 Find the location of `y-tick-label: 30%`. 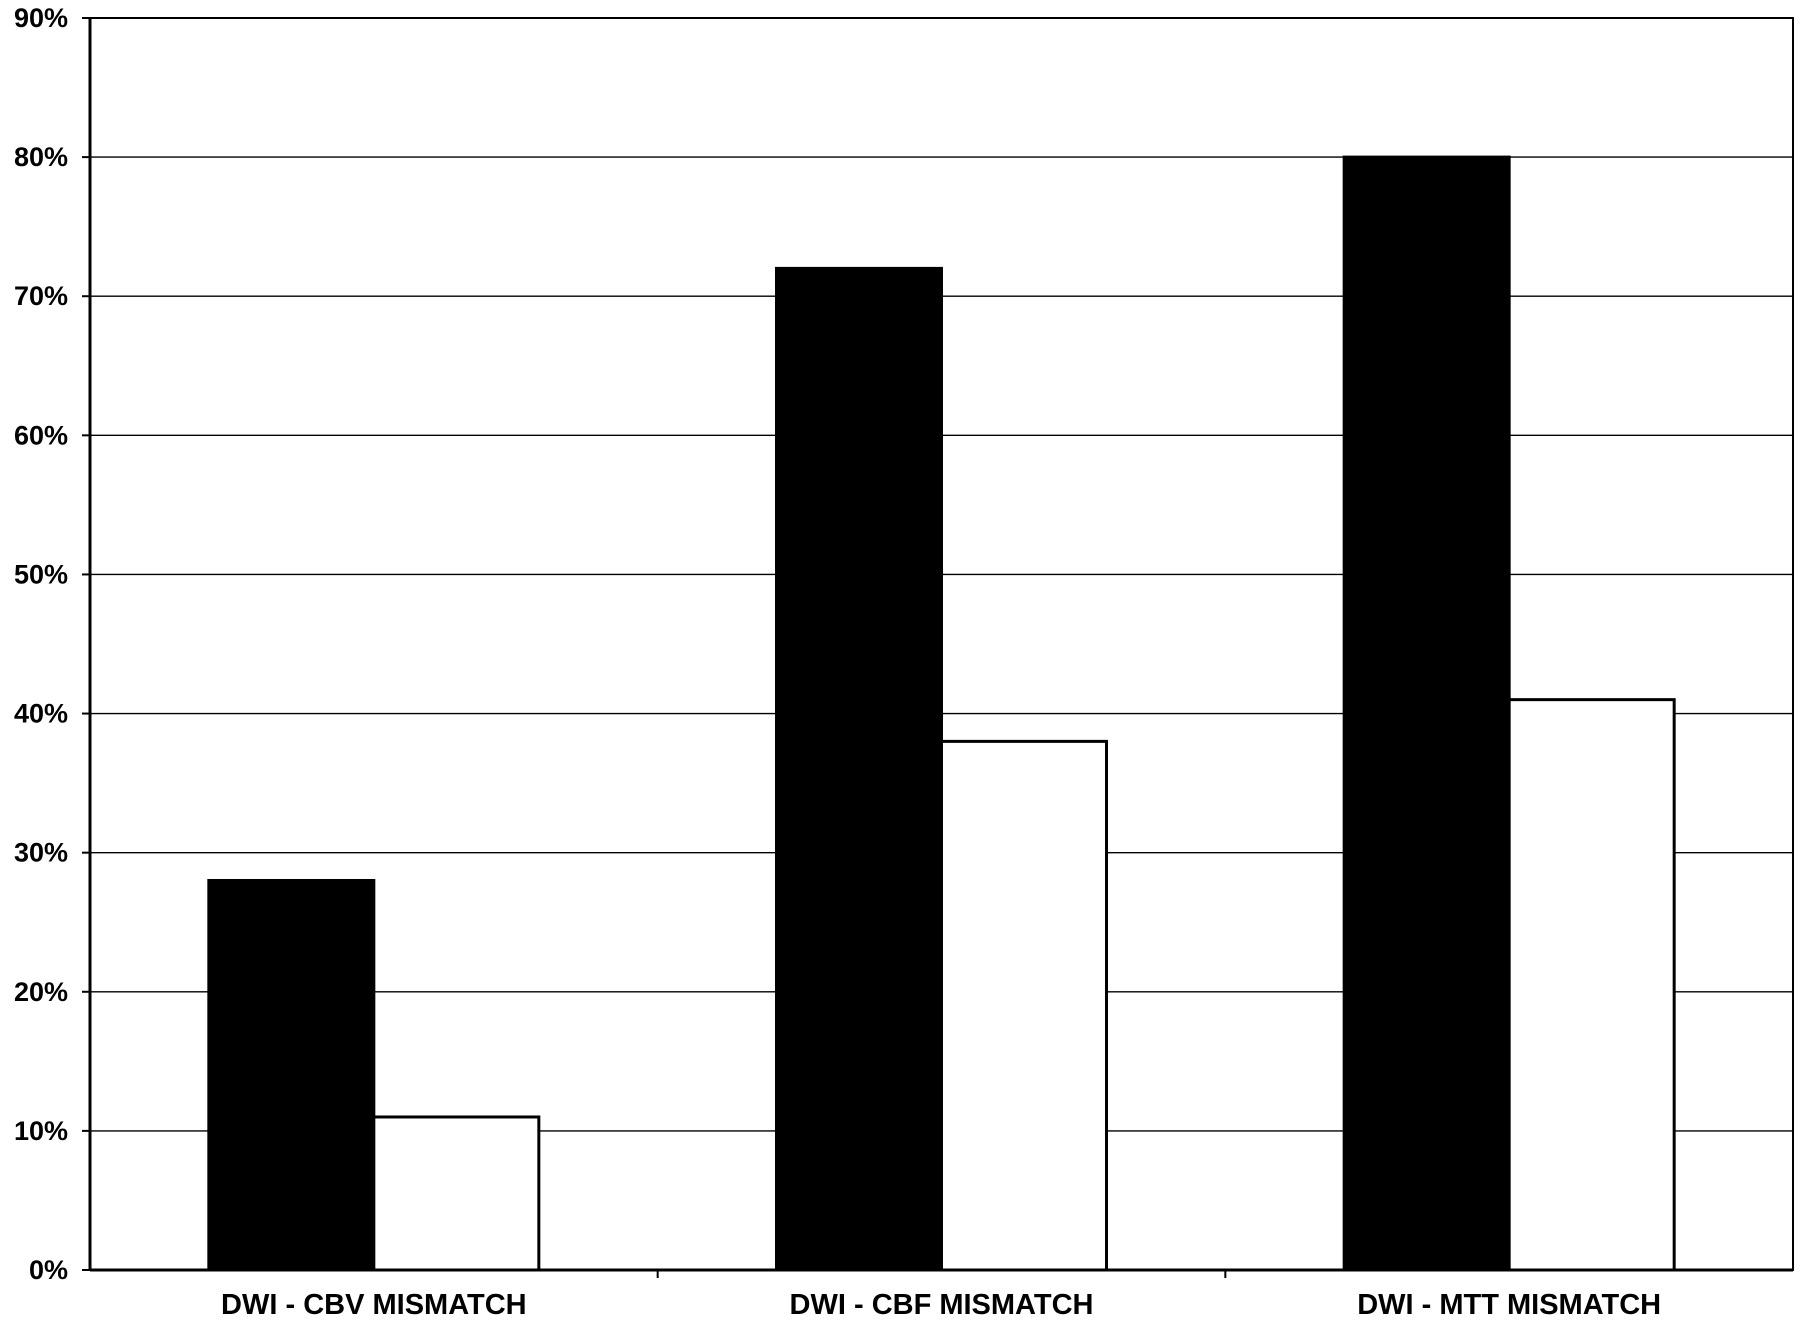

y-tick-label: 30% is located at coordinates (41, 853).